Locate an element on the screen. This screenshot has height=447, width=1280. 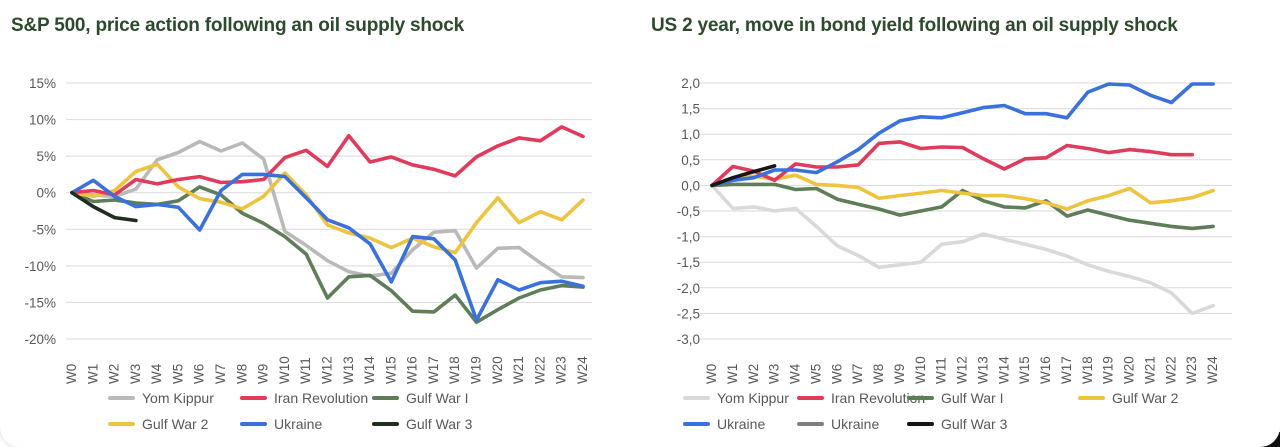
x-tick-label: W14 is located at coordinates (369, 370).